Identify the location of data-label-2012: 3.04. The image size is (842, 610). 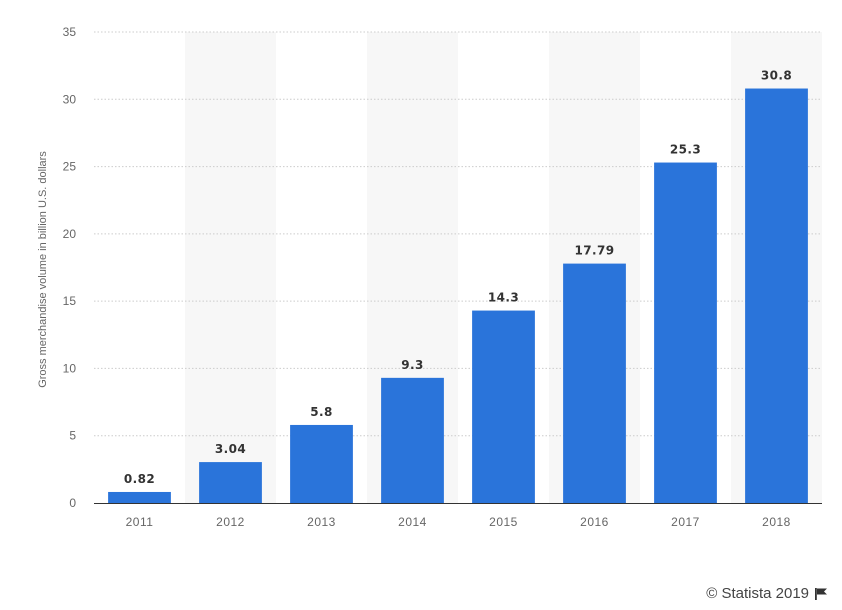
(230, 449).